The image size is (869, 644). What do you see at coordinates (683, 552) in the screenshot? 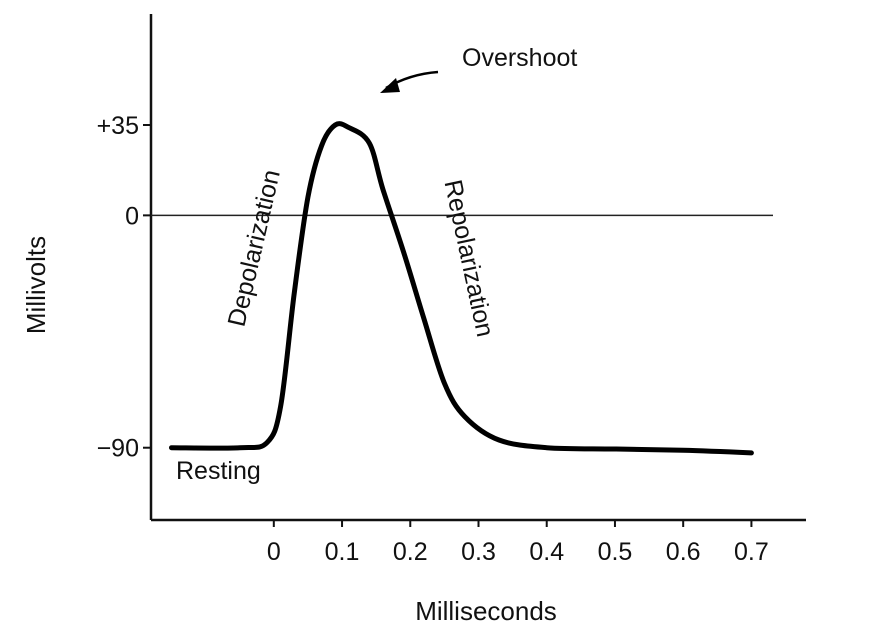
I see `x-tick-label: 0.6` at bounding box center [683, 552].